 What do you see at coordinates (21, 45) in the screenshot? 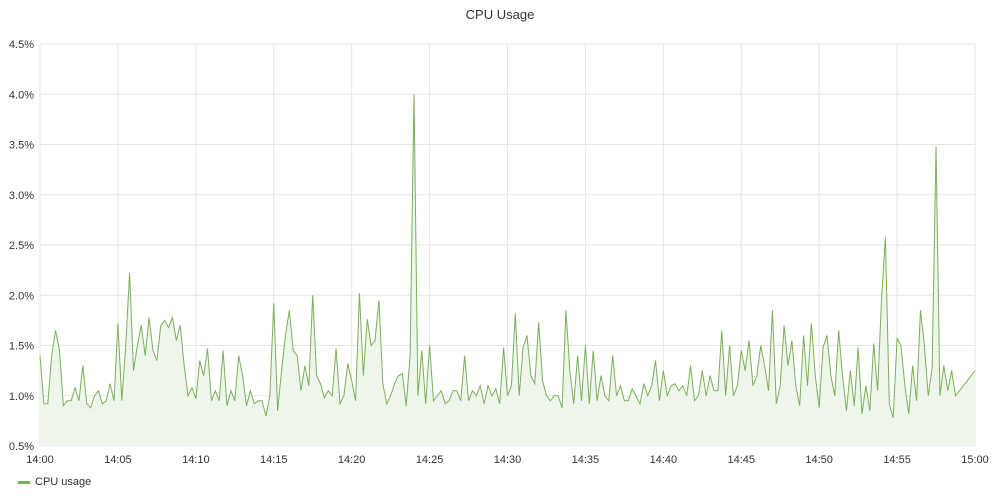
I see `y-tick-label: 4.5%` at bounding box center [21, 45].